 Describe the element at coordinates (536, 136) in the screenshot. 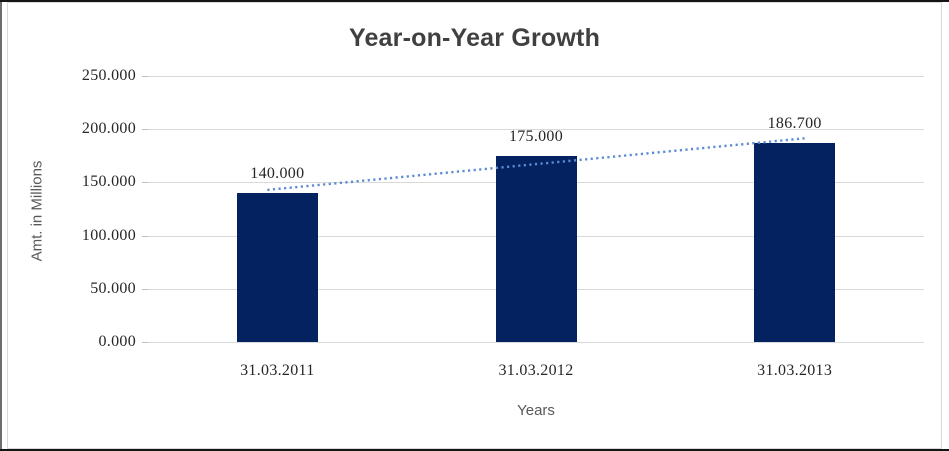

I see `bar-value-label: 175.000` at that location.